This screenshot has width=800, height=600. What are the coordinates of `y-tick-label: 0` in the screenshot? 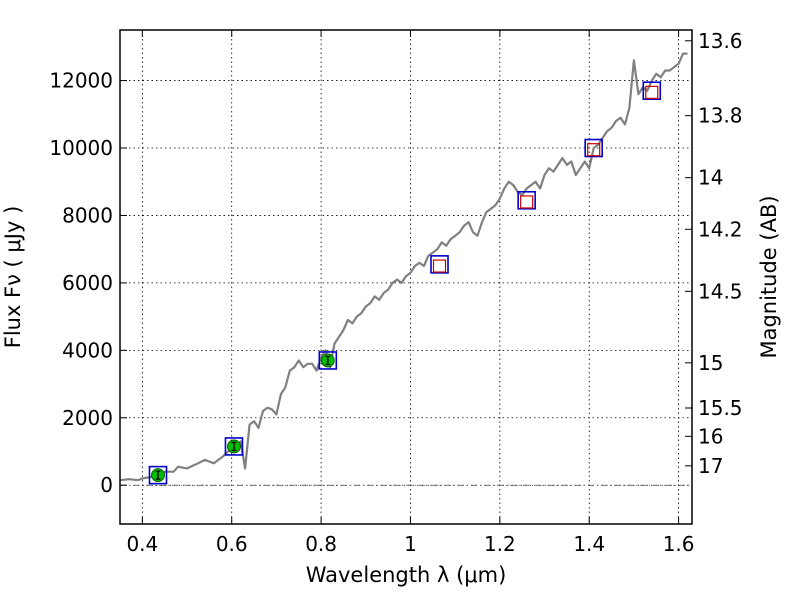 It's located at (106, 485).